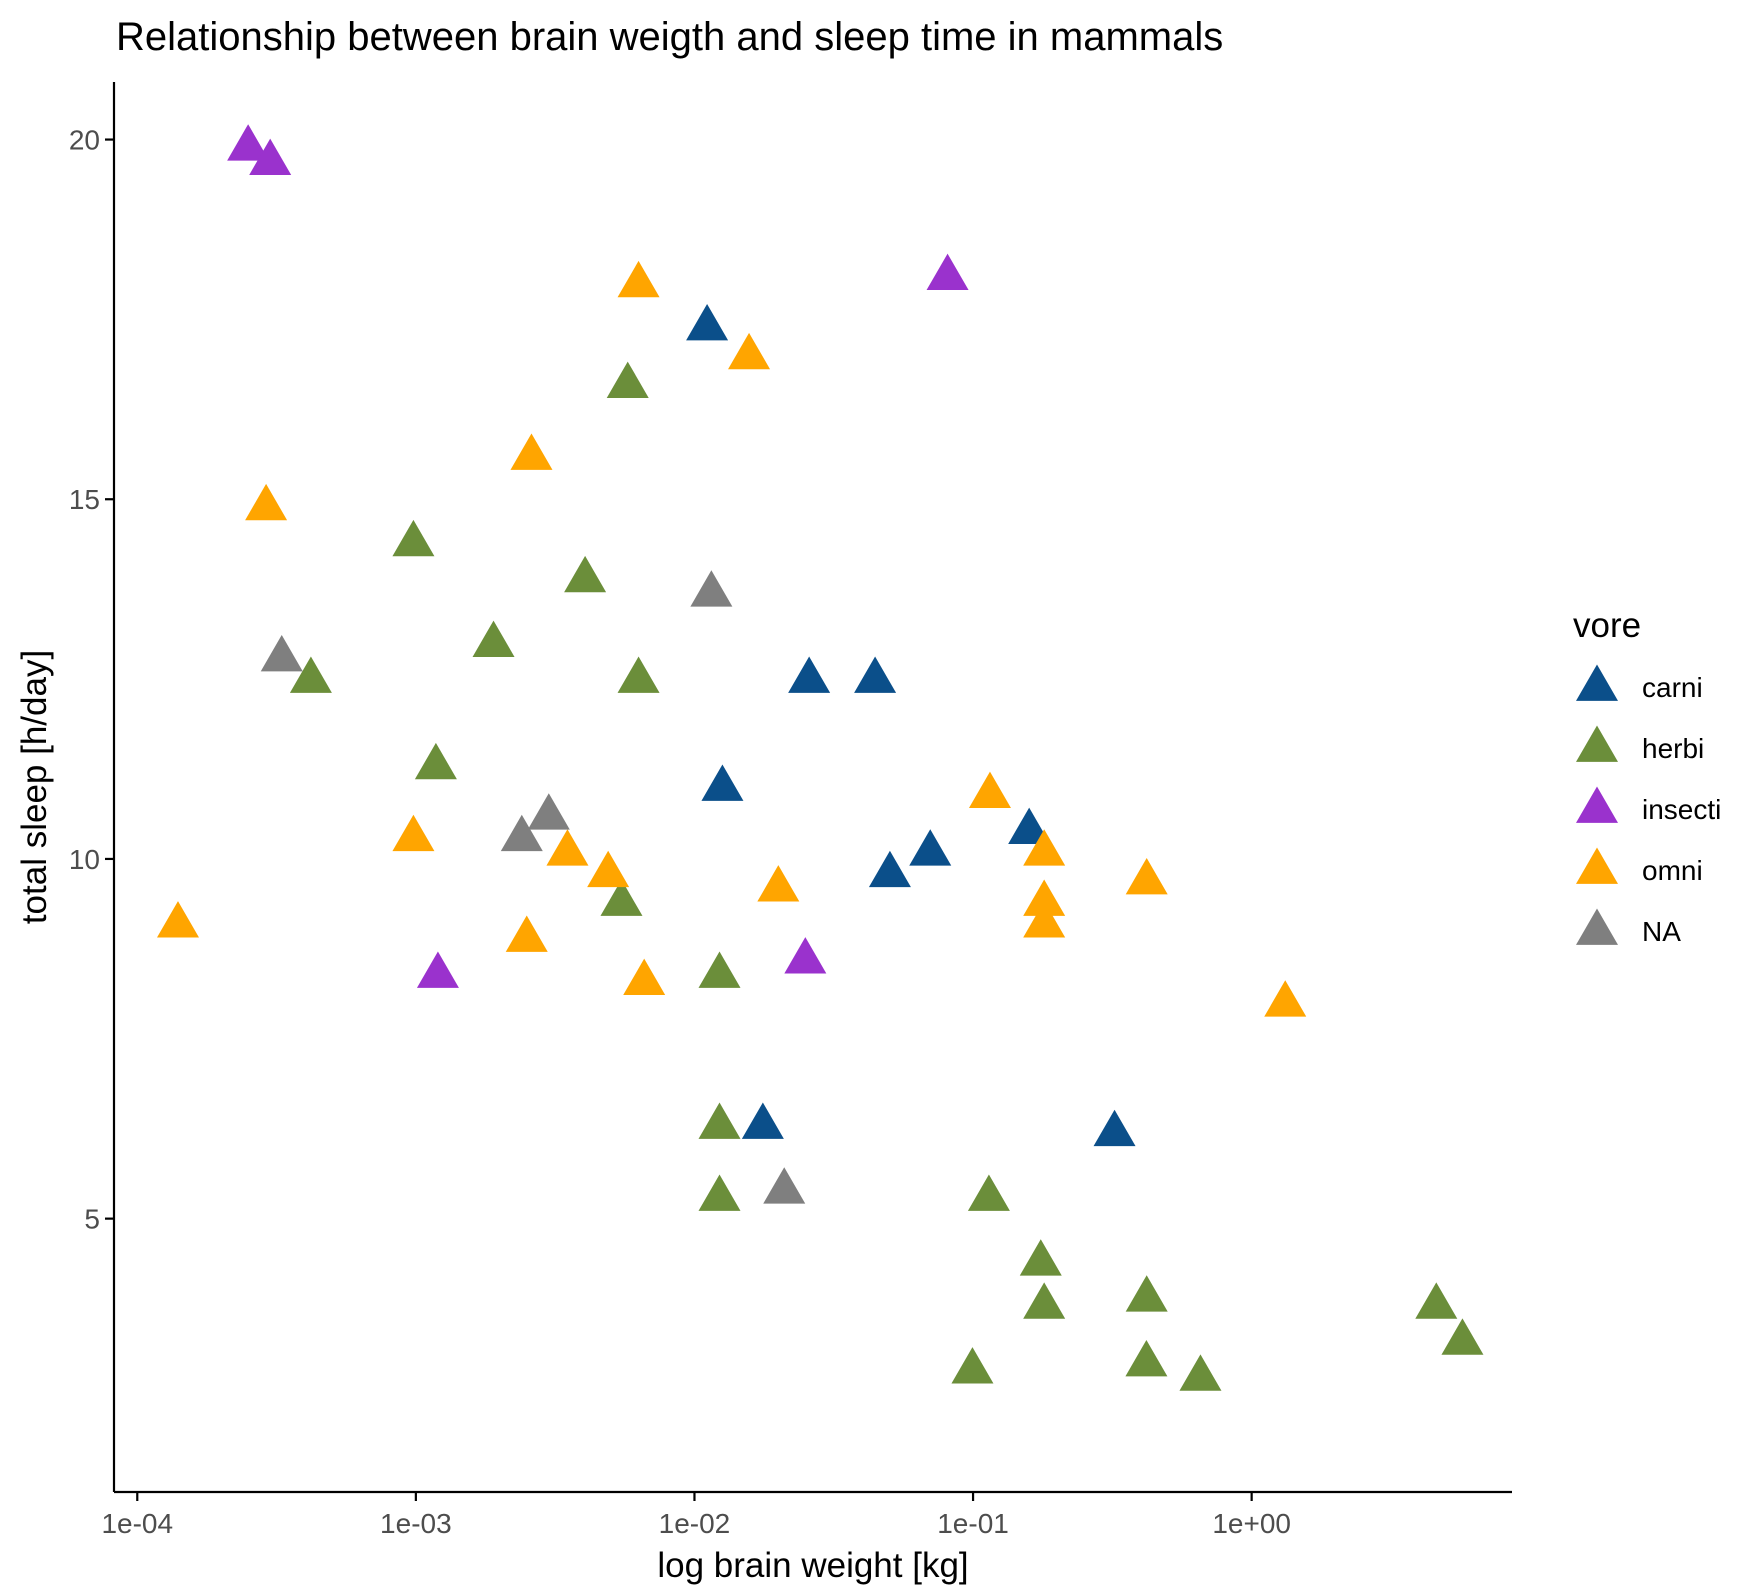 The height and width of the screenshot is (1587, 1764). I want to click on y-tick-label: 20, so click(84, 140).